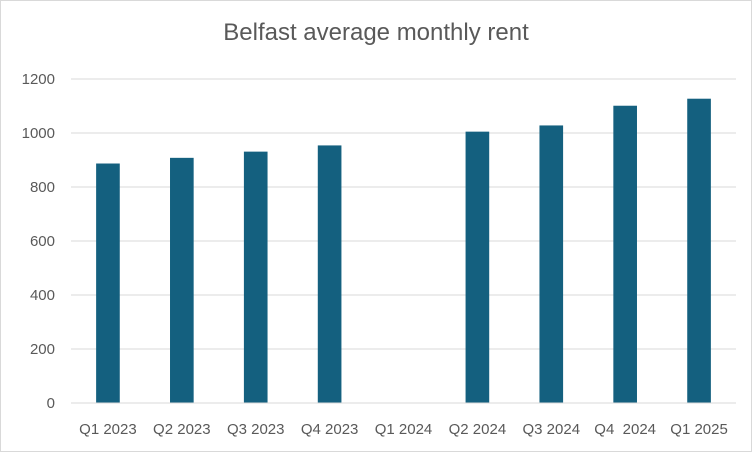 The height and width of the screenshot is (452, 752). I want to click on x-tick-label: Q2 2024, so click(478, 429).